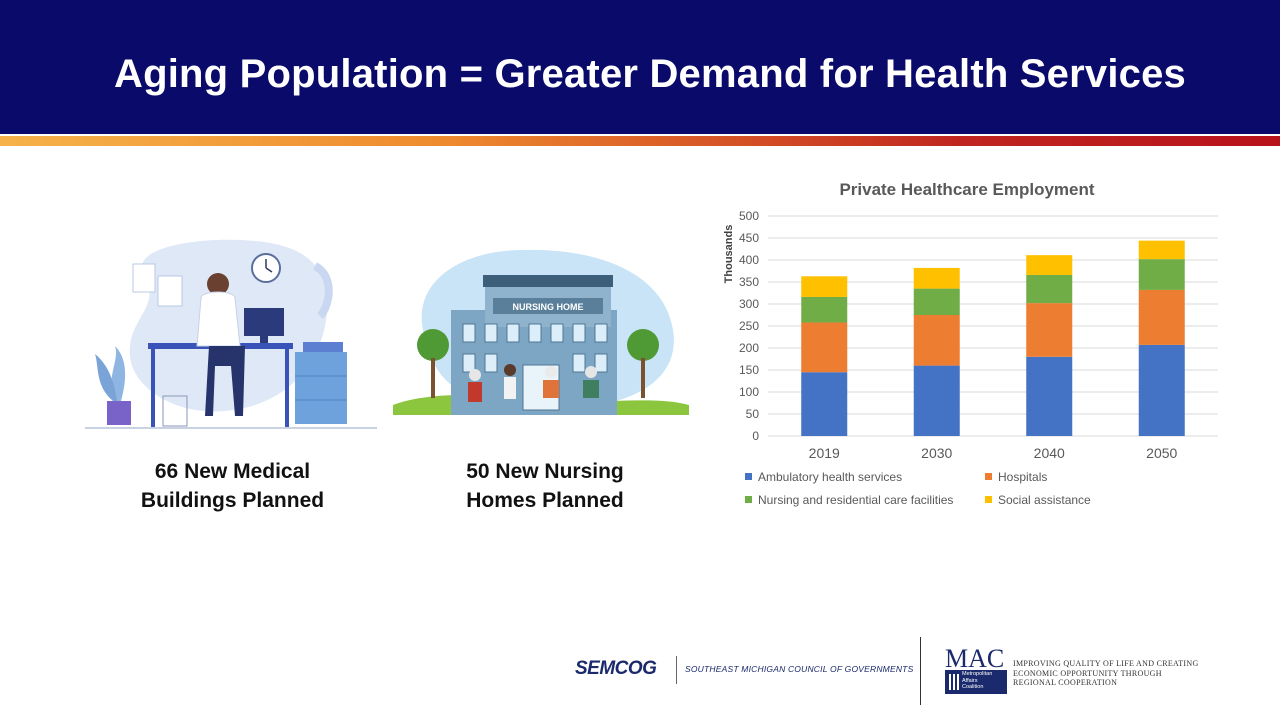  What do you see at coordinates (749, 348) in the screenshot?
I see `y-tick-label: 200` at bounding box center [749, 348].